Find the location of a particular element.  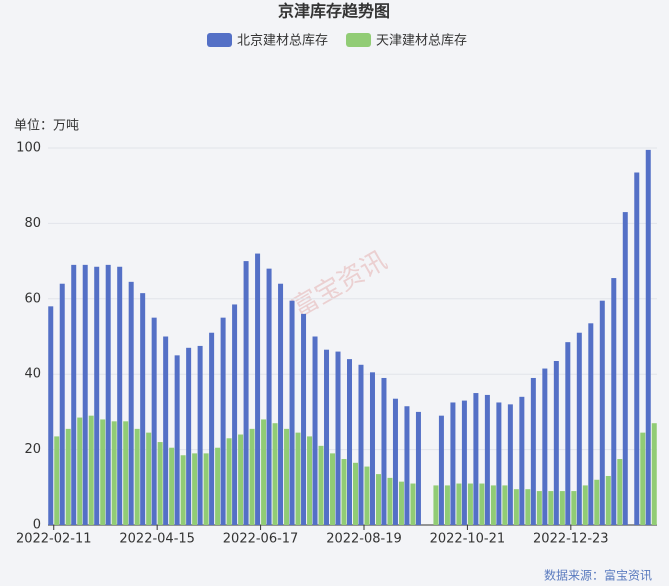

x-tick-label: 2022-06-17 is located at coordinates (261, 539).